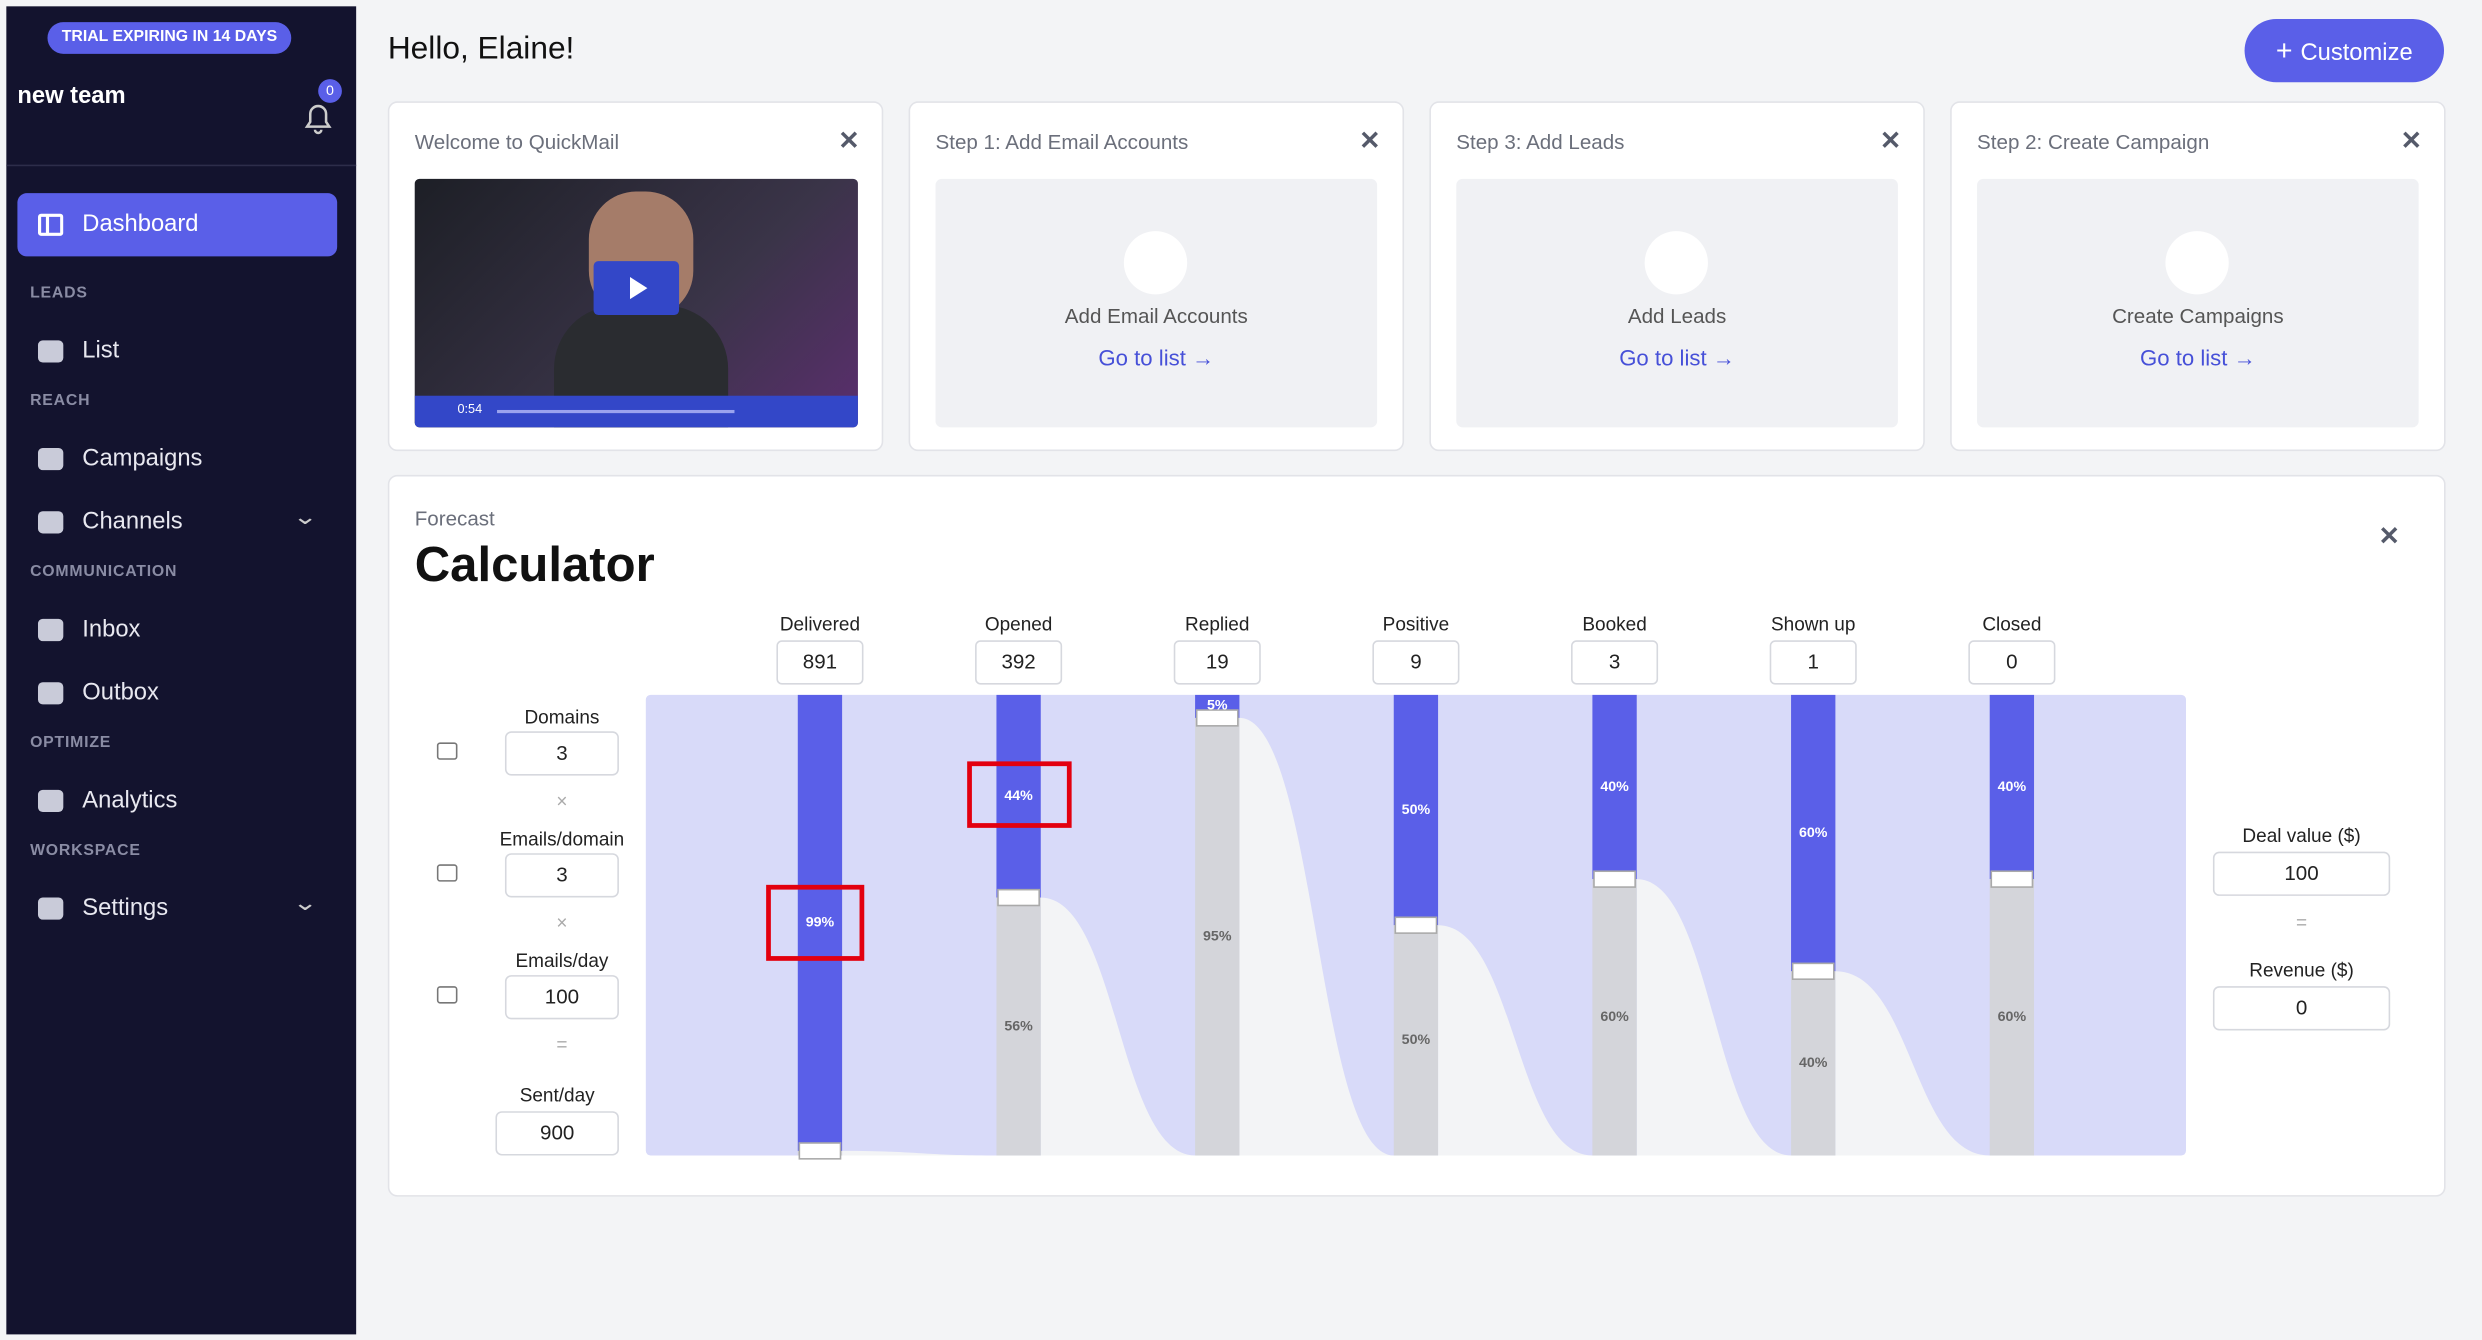 Image resolution: width=2482 pixels, height=1340 pixels. I want to click on nav-item: Analytics, so click(177, 800).